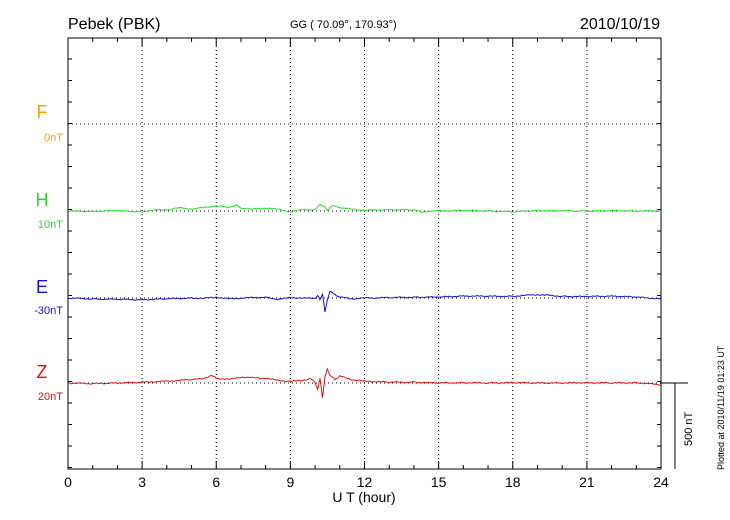 Image resolution: width=730 pixels, height=520 pixels. What do you see at coordinates (343, 25) in the screenshot?
I see `coords-label: GG ( 70.09°, 170.93°)` at bounding box center [343, 25].